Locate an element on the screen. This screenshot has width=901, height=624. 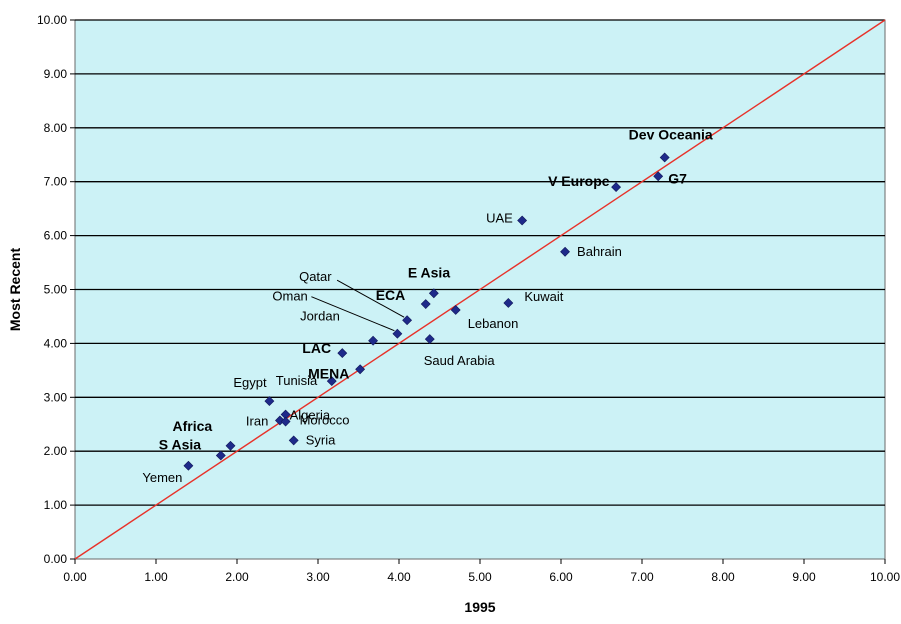
x-tick-label: 9.00 is located at coordinates (804, 577).